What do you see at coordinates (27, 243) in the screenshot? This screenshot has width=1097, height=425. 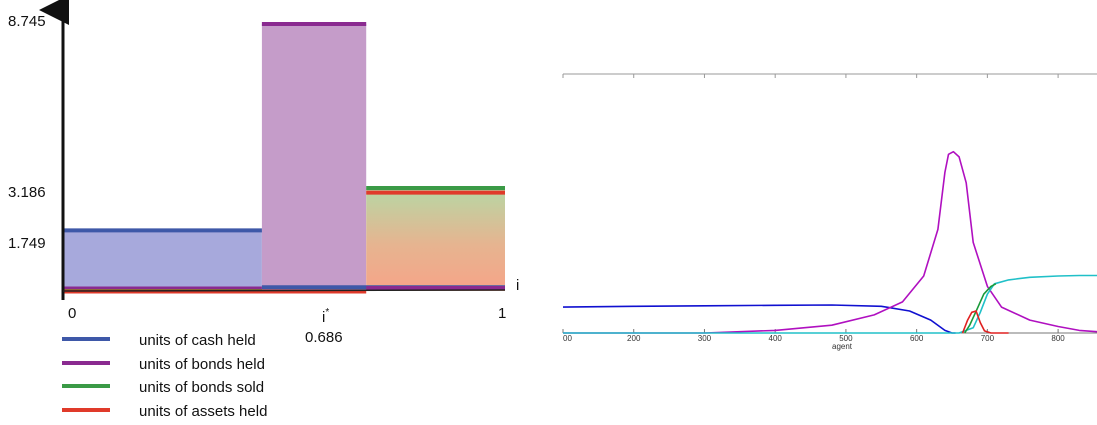 I see `y-tick-label: 1.749` at bounding box center [27, 243].